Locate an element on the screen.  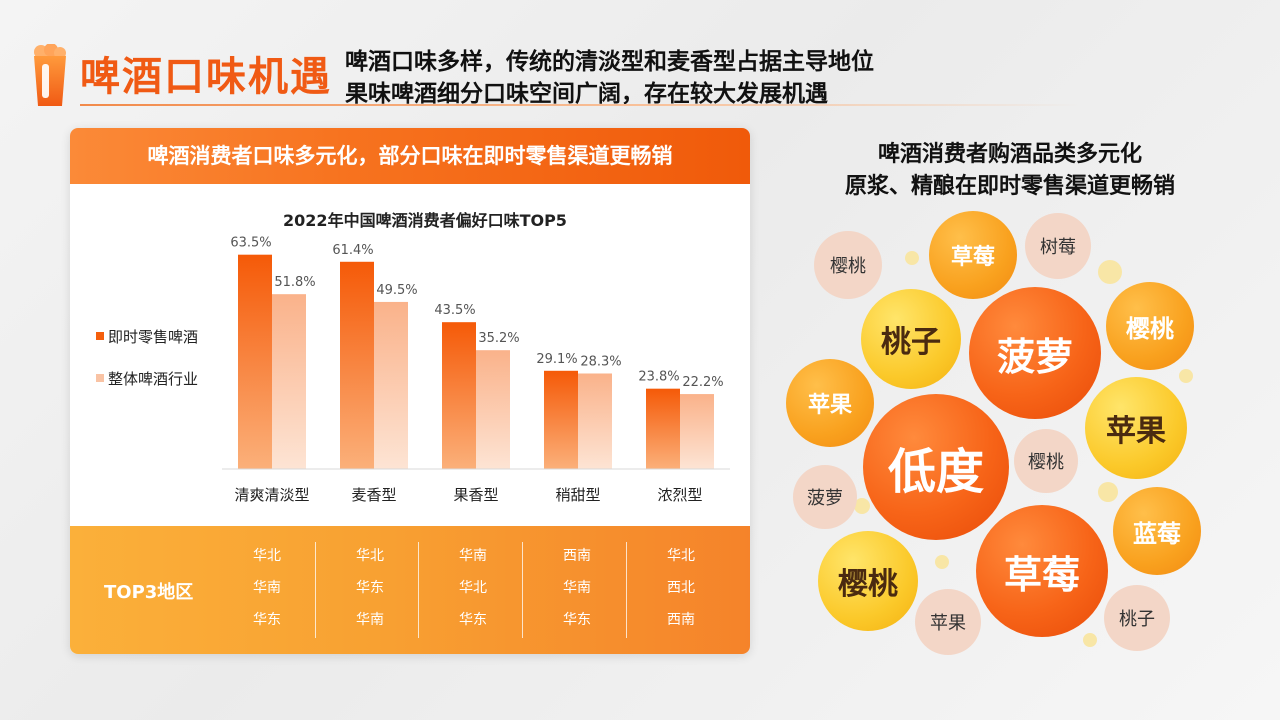
region-column: 华北 华南 华东 is located at coordinates (267, 588).